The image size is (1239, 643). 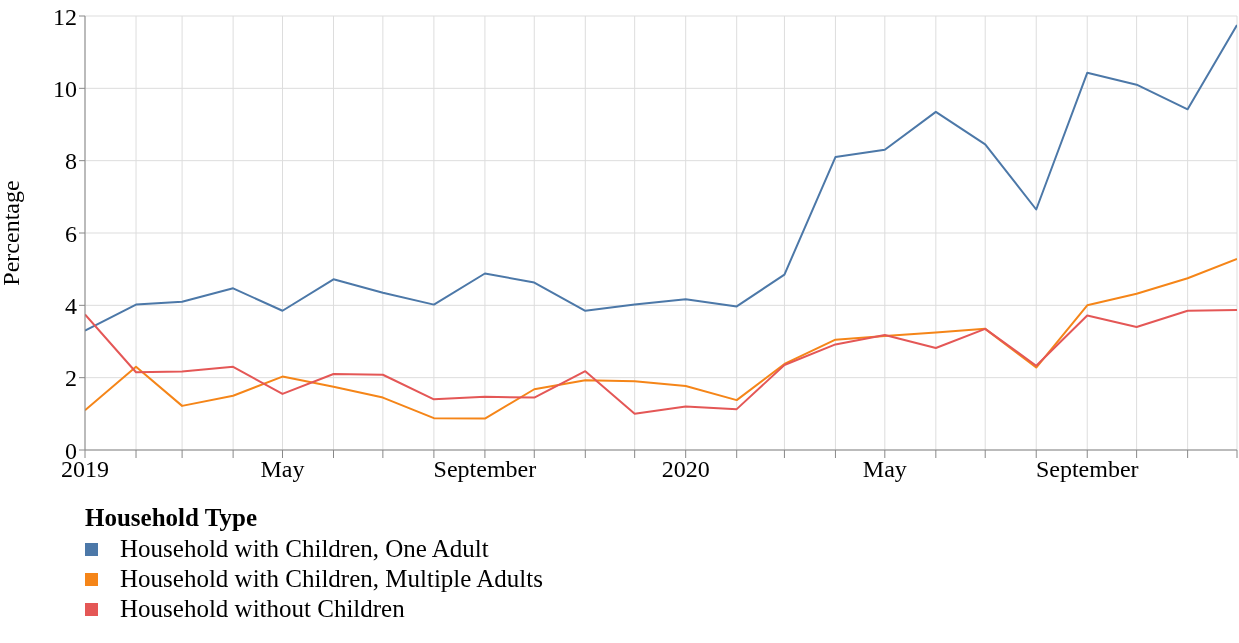 What do you see at coordinates (71, 378) in the screenshot?
I see `y-tick-label: 2` at bounding box center [71, 378].